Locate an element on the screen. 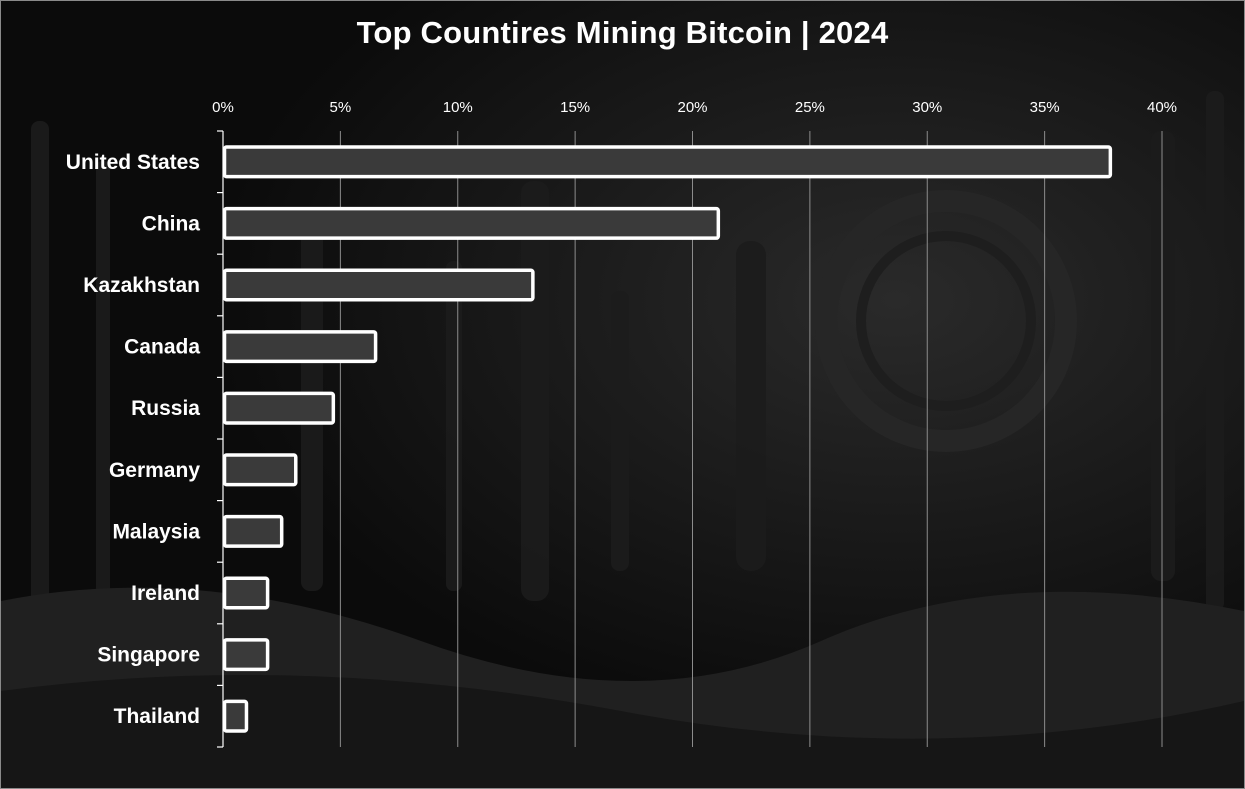 The height and width of the screenshot is (789, 1245). x-tick-label: 40% is located at coordinates (1162, 107).